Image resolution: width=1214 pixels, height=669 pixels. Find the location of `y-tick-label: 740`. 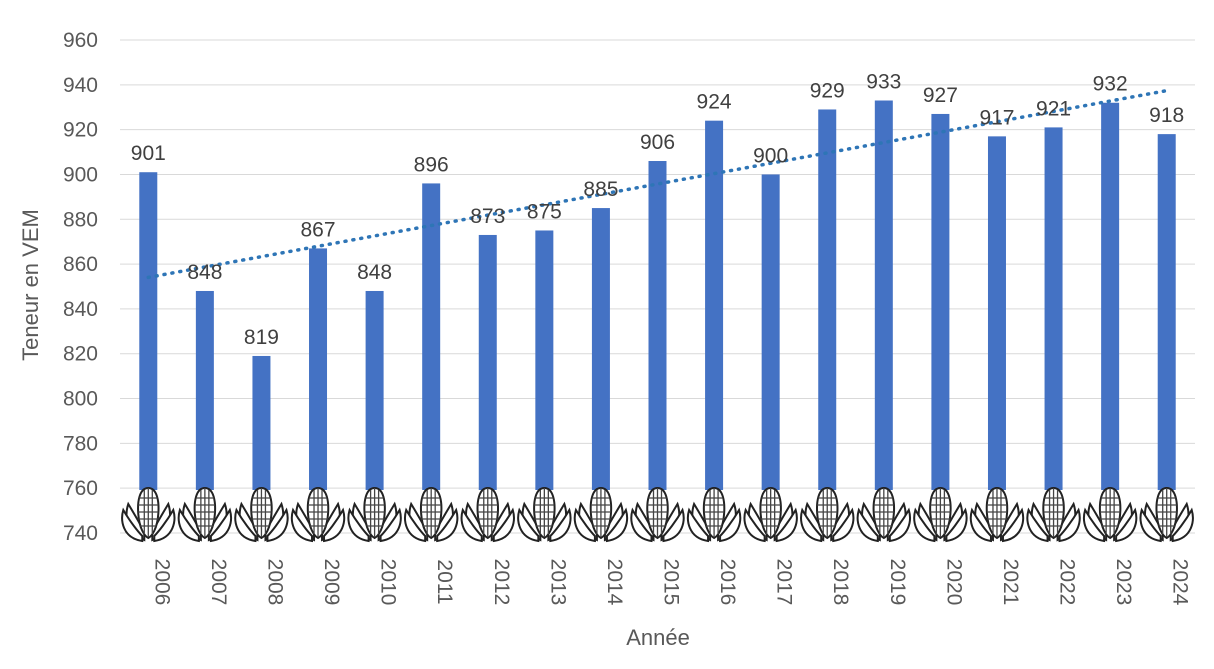

y-tick-label: 740 is located at coordinates (80, 533).